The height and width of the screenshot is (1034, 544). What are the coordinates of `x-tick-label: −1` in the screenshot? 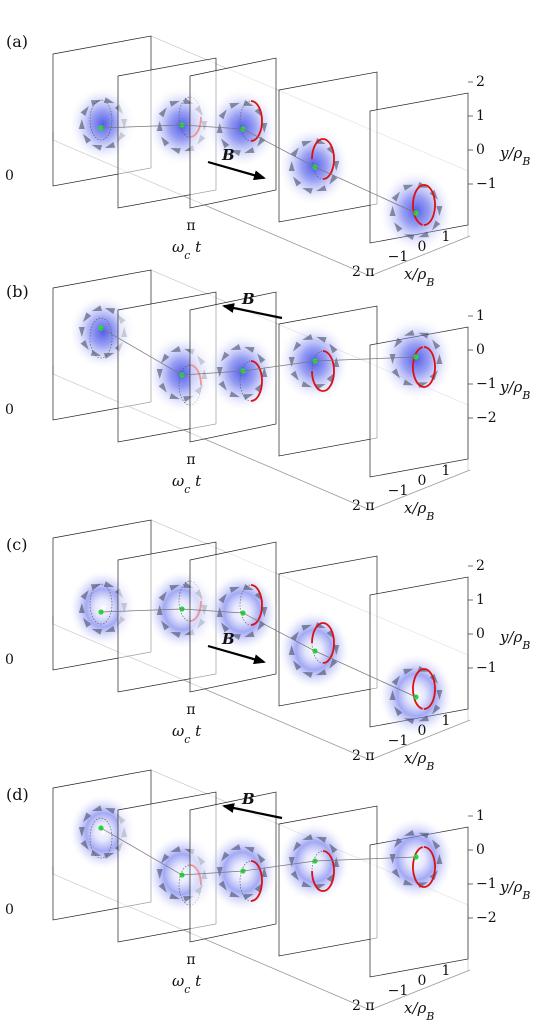 It's located at (398, 257).